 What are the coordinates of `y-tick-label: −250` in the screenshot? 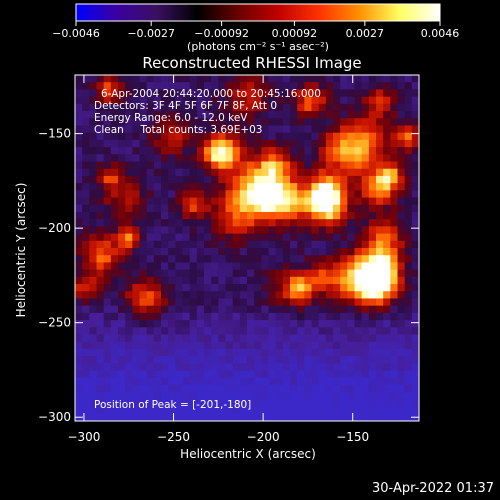 It's located at (54, 323).